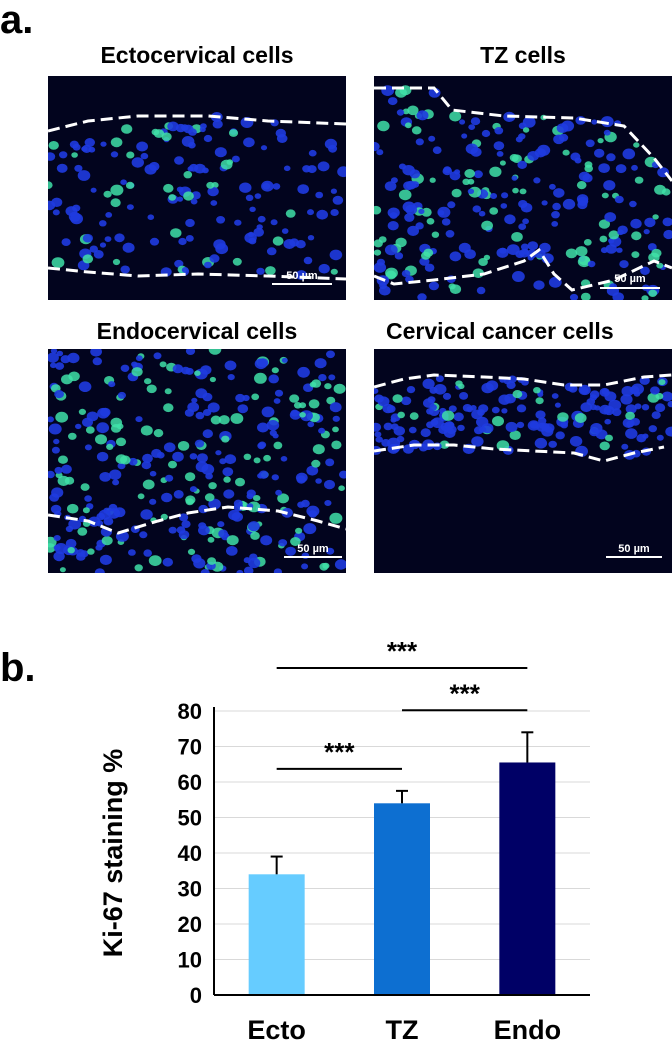 This screenshot has height=1045, width=672. What do you see at coordinates (113, 853) in the screenshot?
I see `y-axis-label: Ki-67 staining %` at bounding box center [113, 853].